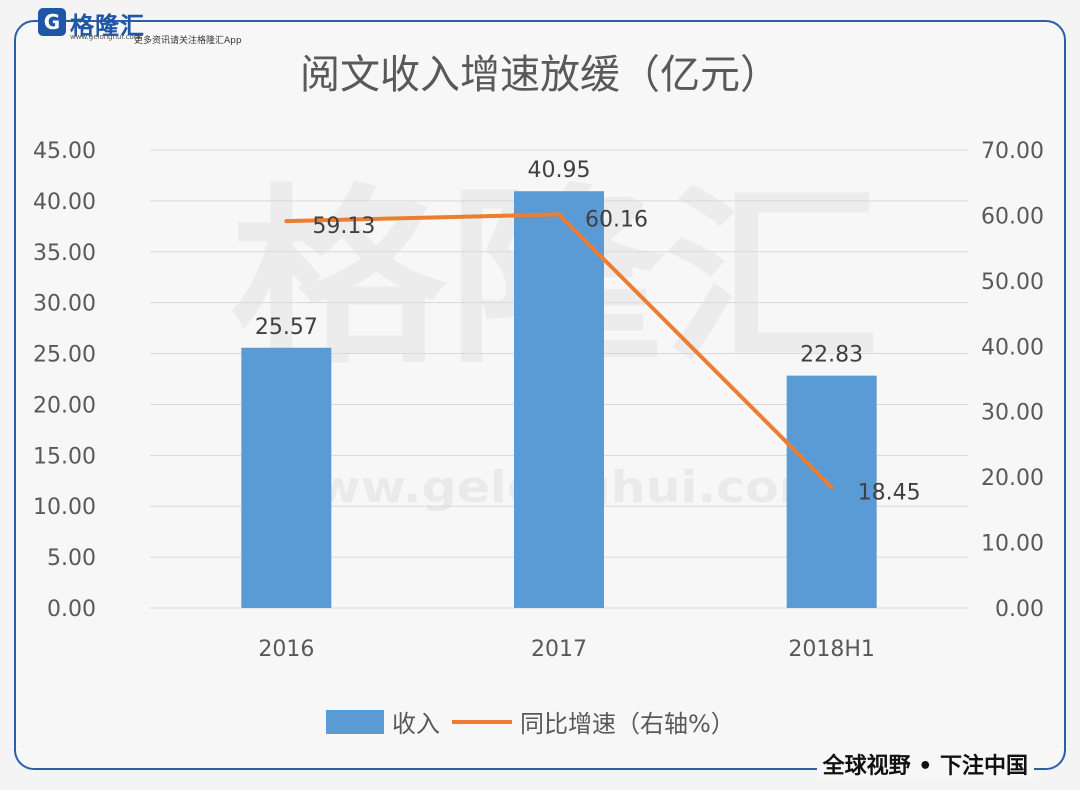 The image size is (1080, 790). I want to click on bar-data-label: 40.95, so click(559, 170).